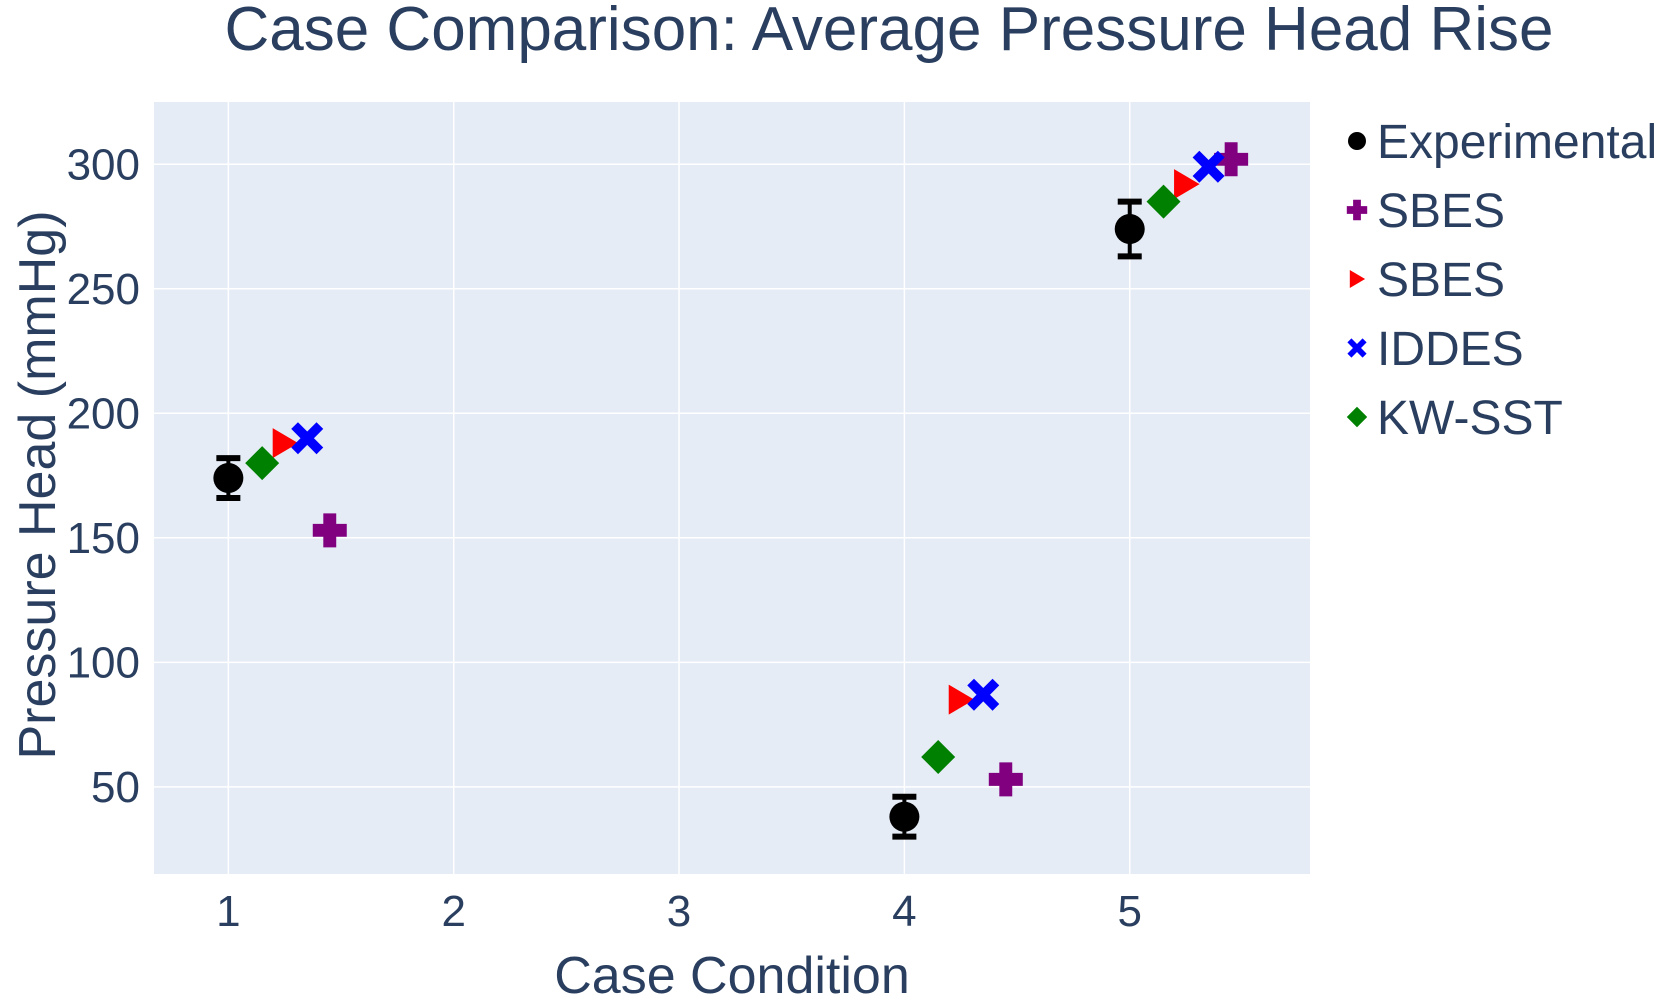  Describe the element at coordinates (103, 476) in the screenshot. I see `y-tick-labels: 50 100 150 200 250 300` at that location.